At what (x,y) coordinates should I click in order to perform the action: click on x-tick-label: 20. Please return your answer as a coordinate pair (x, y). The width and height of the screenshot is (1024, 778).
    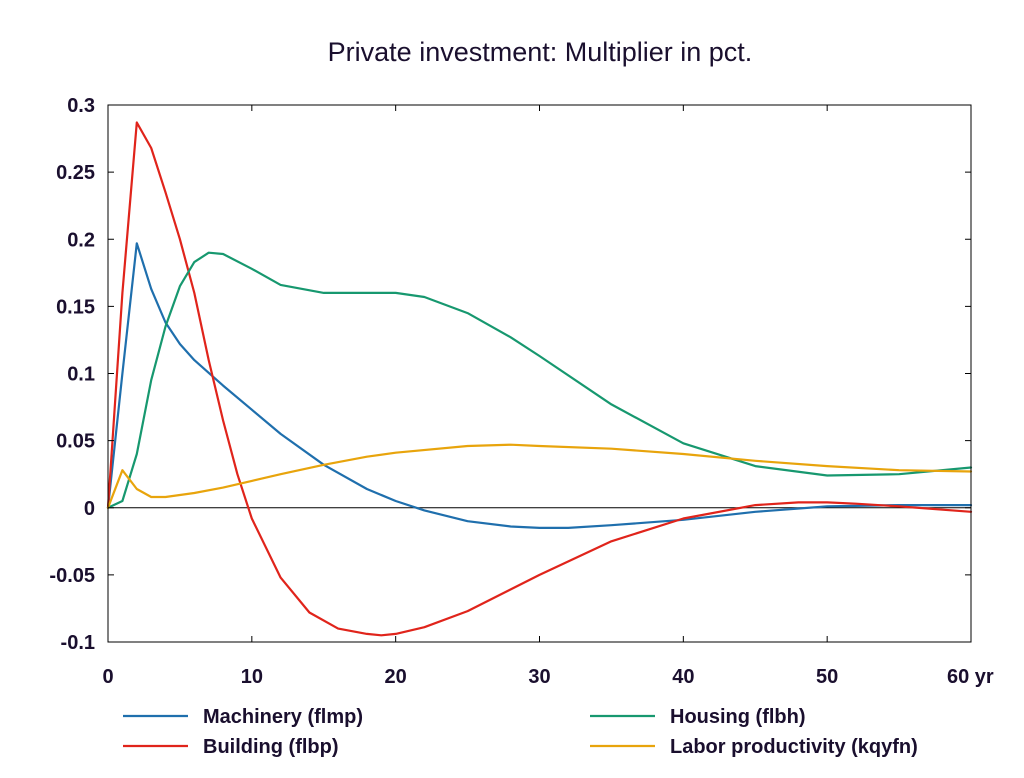
    Looking at the image, I should click on (396, 677).